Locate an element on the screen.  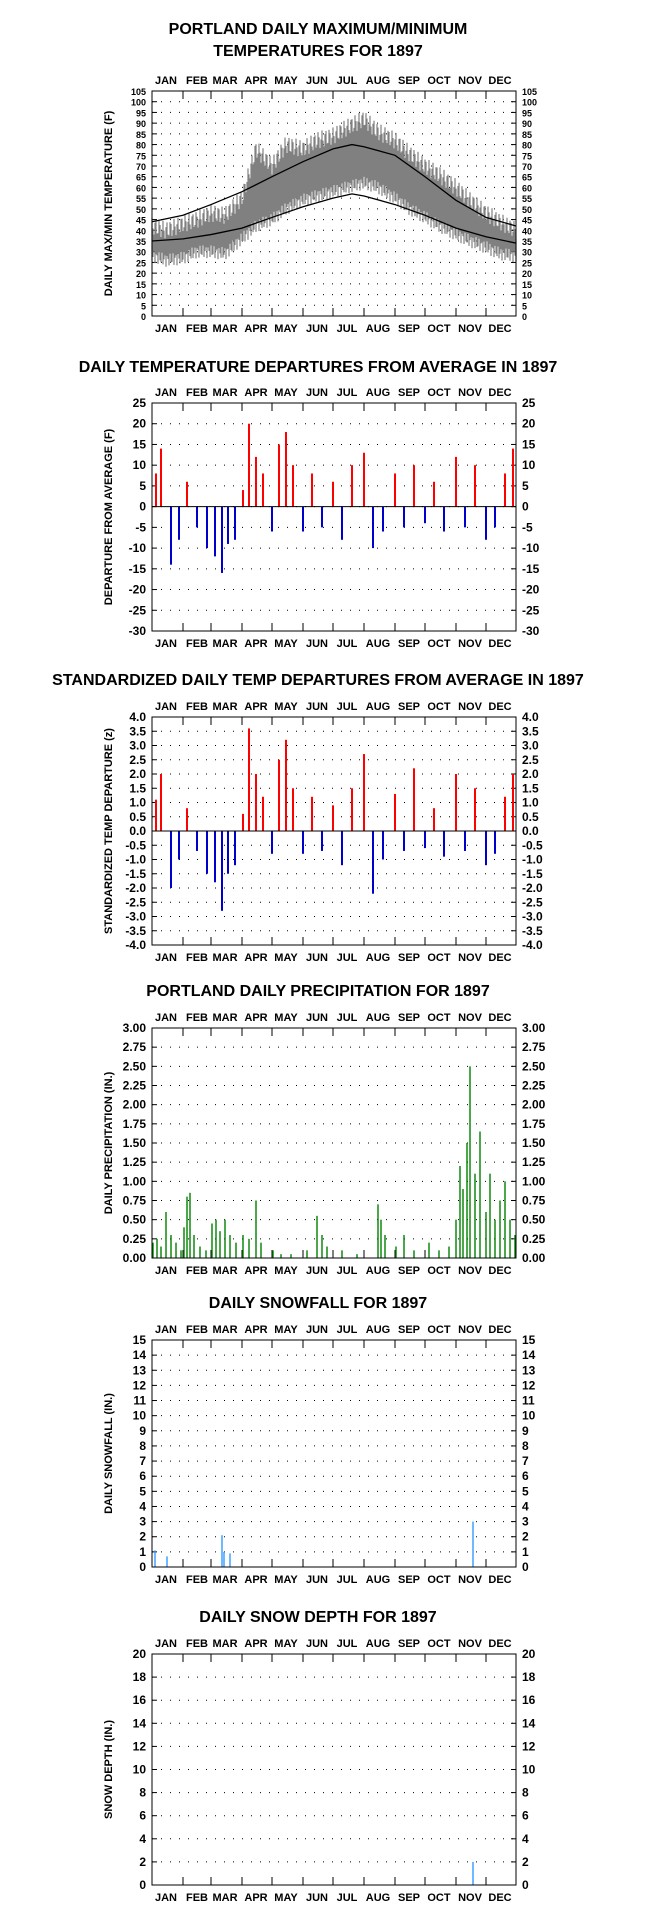
y-tick-label: 85 is located at coordinates (141, 135).